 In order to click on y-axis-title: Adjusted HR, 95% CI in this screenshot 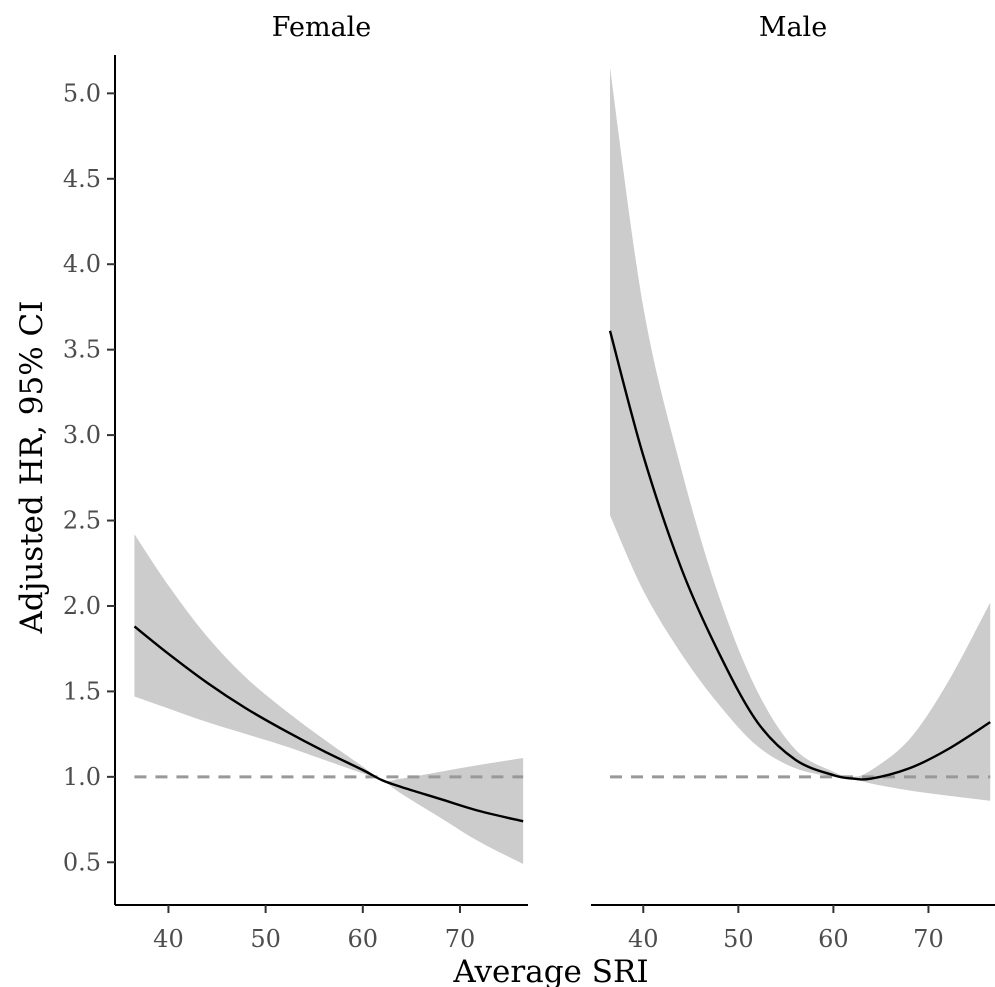, I will do `click(32, 467)`.